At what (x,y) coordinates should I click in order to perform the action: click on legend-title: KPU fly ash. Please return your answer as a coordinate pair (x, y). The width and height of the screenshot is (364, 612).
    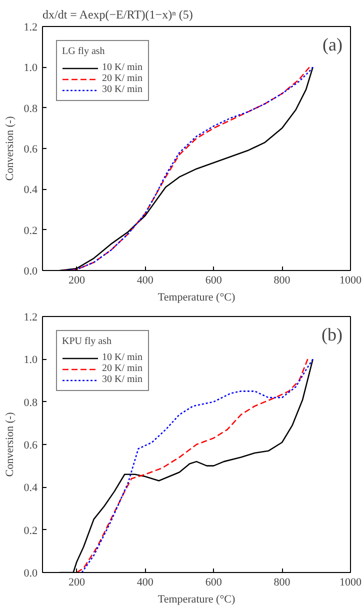
    Looking at the image, I should click on (87, 341).